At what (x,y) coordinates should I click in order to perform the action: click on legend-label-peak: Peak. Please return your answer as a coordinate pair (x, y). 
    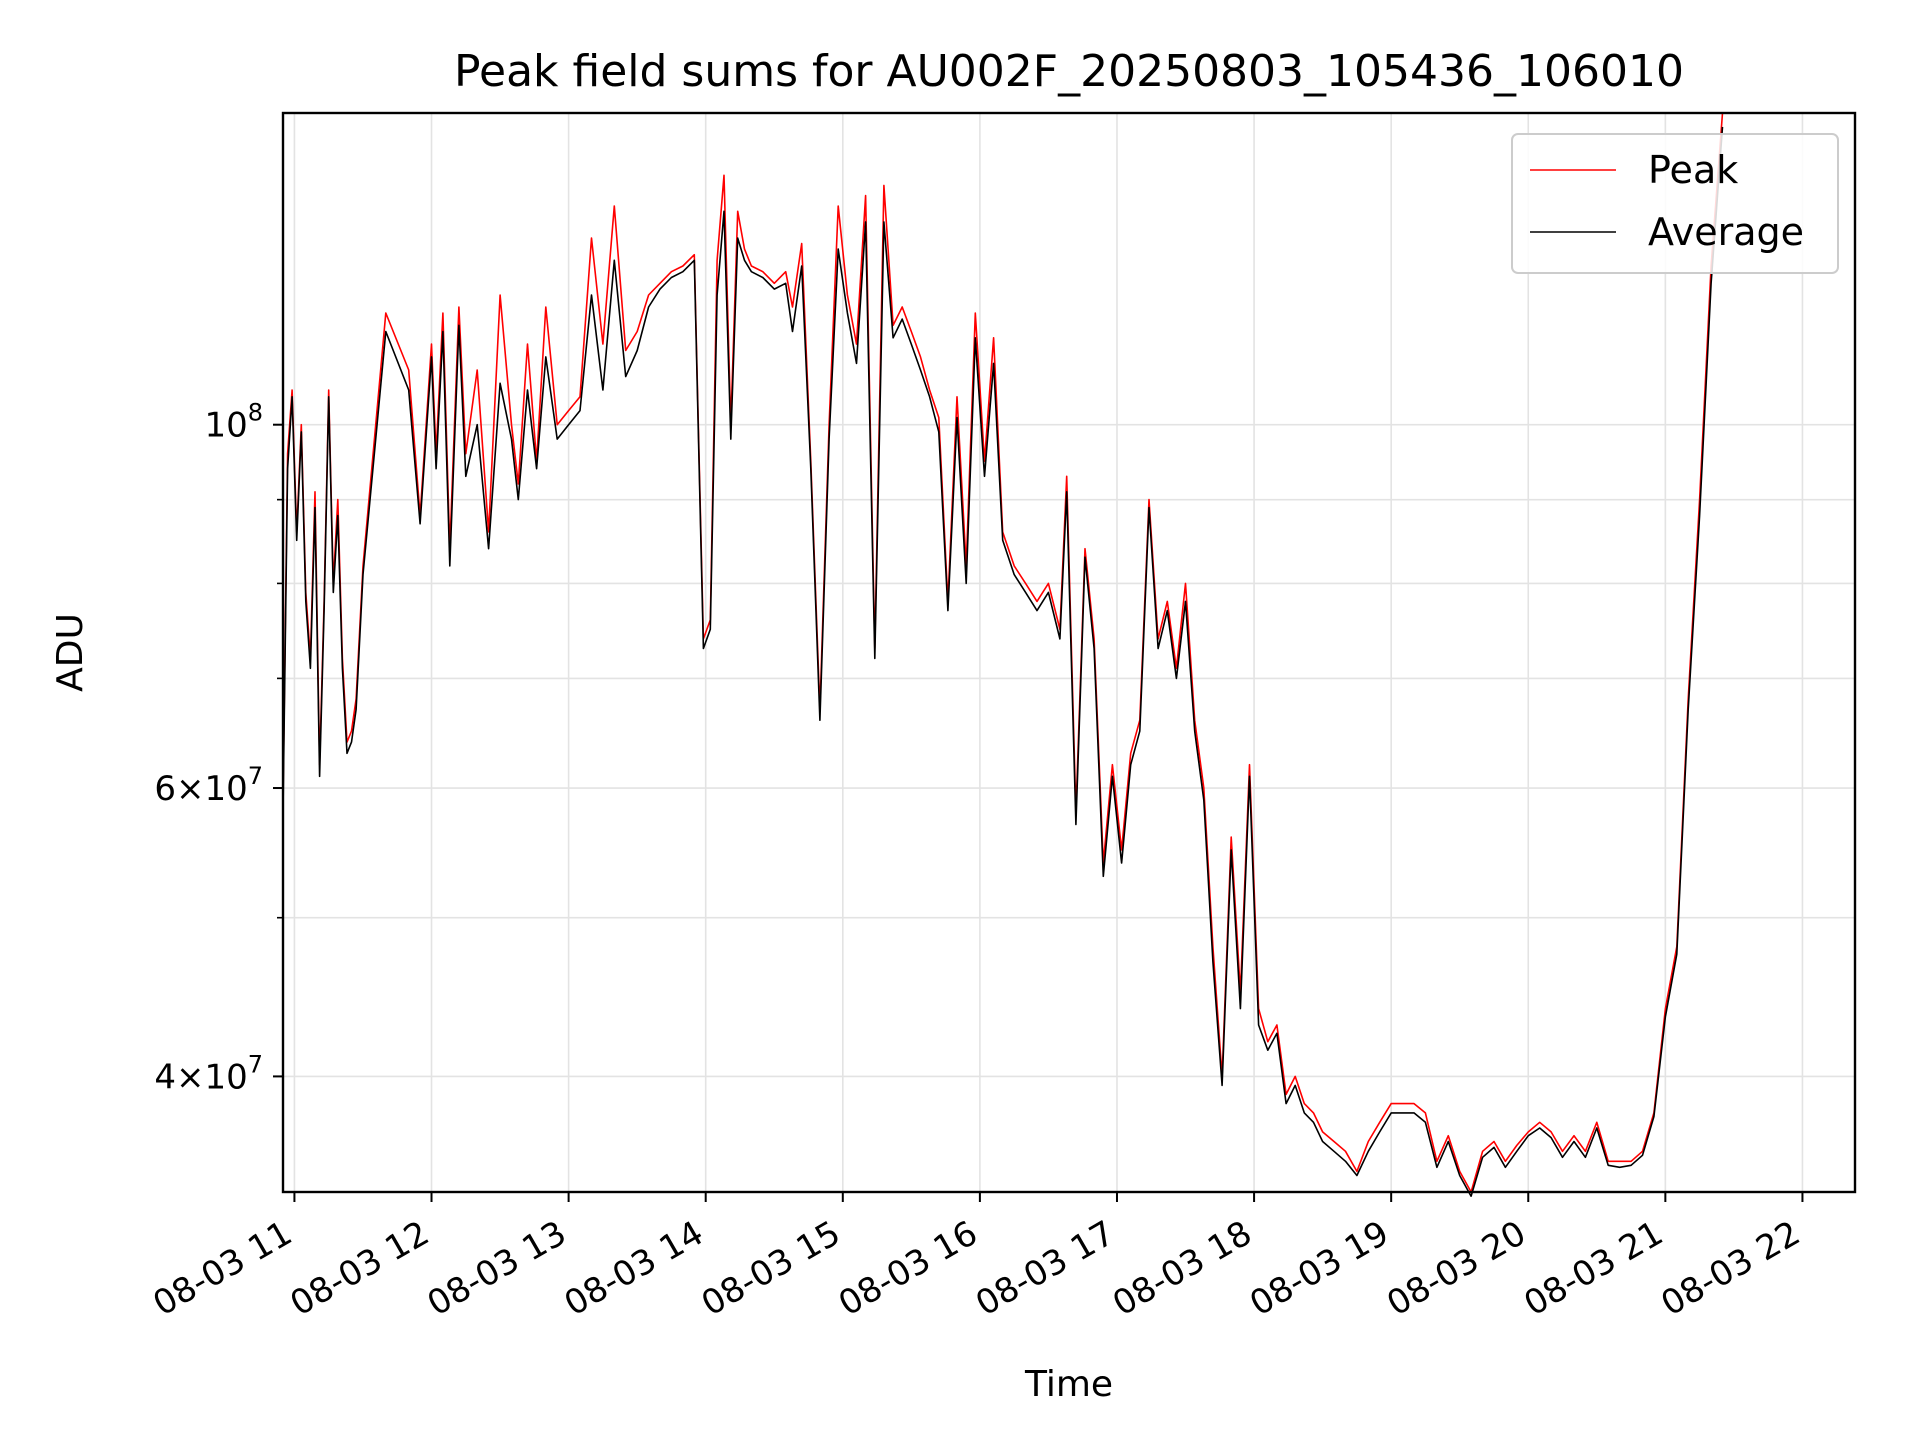
    Looking at the image, I should click on (1693, 170).